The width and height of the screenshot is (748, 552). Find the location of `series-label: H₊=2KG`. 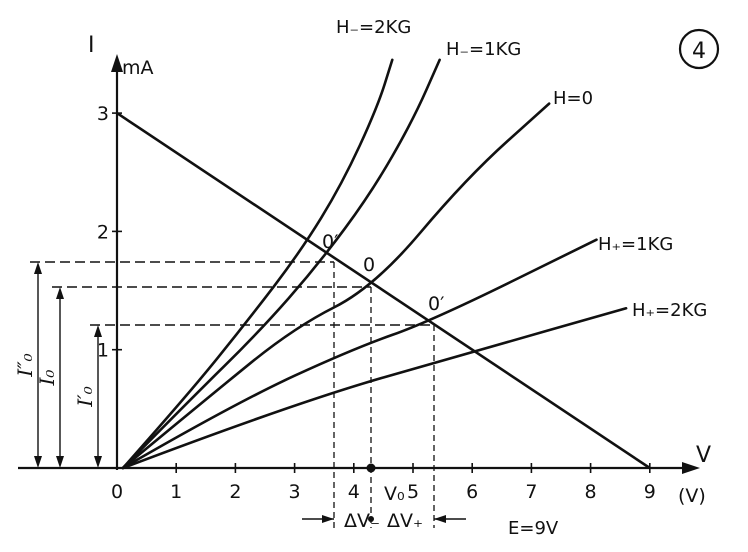

series-label: H₊=2KG is located at coordinates (669, 310).